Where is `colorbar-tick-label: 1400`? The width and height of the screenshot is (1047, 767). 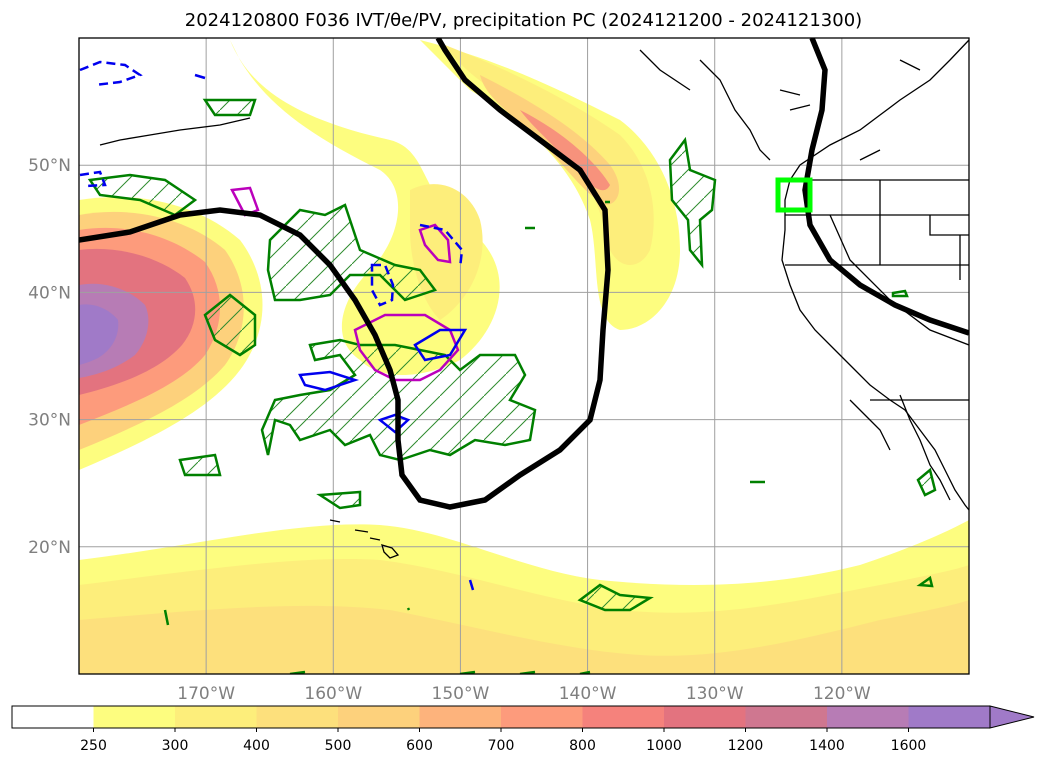
colorbar-tick-label: 1400 is located at coordinates (827, 746).